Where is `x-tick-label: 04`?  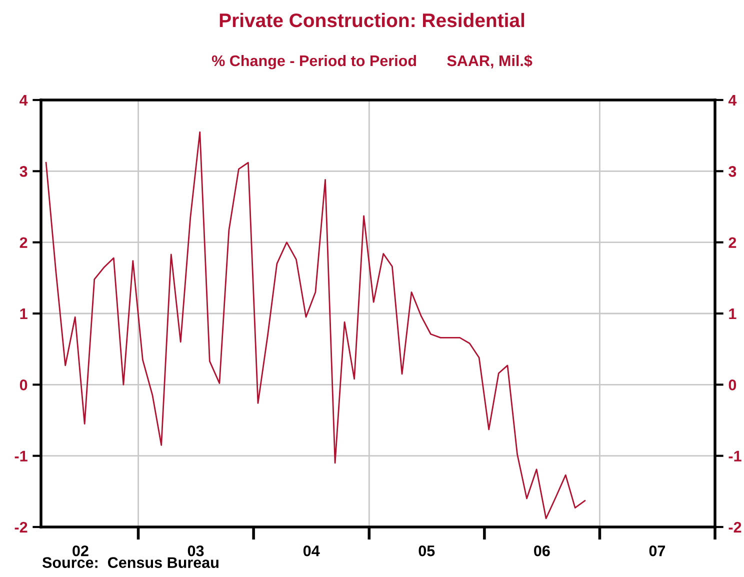
x-tick-label: 04 is located at coordinates (311, 550).